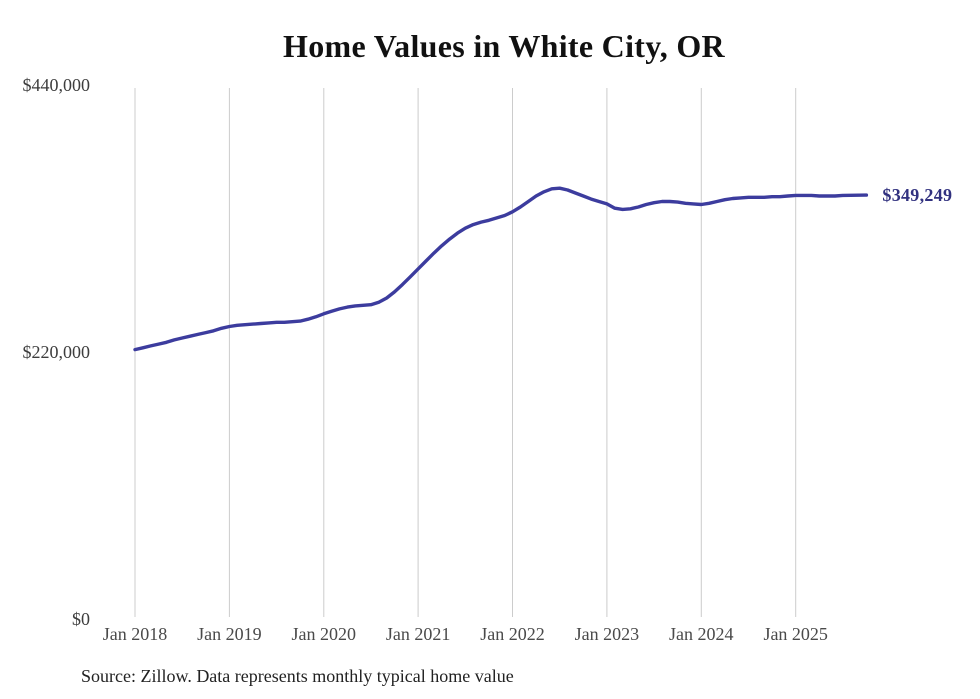 The height and width of the screenshot is (699, 980). What do you see at coordinates (795, 634) in the screenshot?
I see `x-axis-label: Jan 2025` at bounding box center [795, 634].